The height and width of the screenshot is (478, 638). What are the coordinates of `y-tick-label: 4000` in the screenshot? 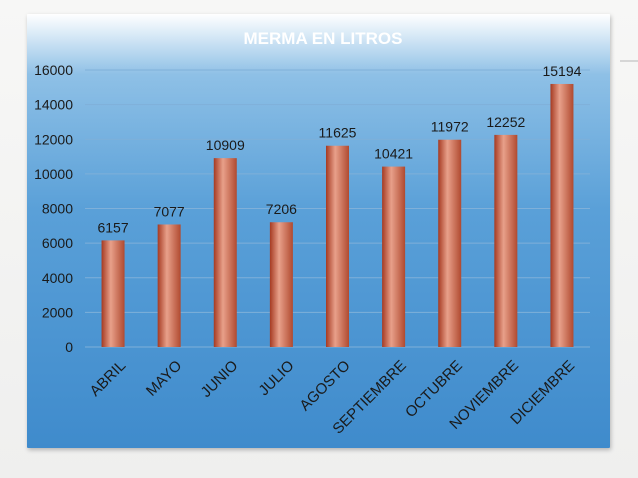 It's located at (57, 278).